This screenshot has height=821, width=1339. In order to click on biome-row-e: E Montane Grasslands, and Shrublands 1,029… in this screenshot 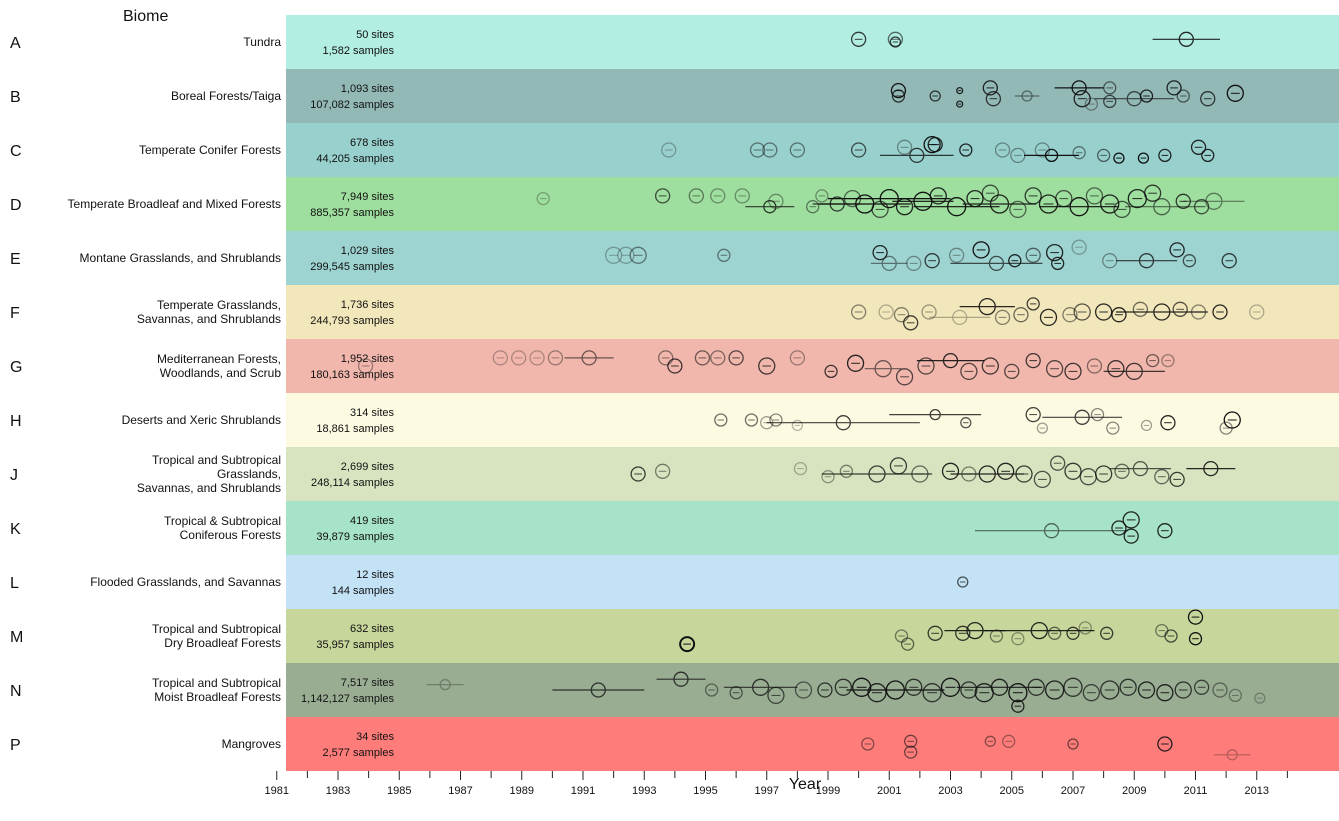, I will do `click(674, 258)`.